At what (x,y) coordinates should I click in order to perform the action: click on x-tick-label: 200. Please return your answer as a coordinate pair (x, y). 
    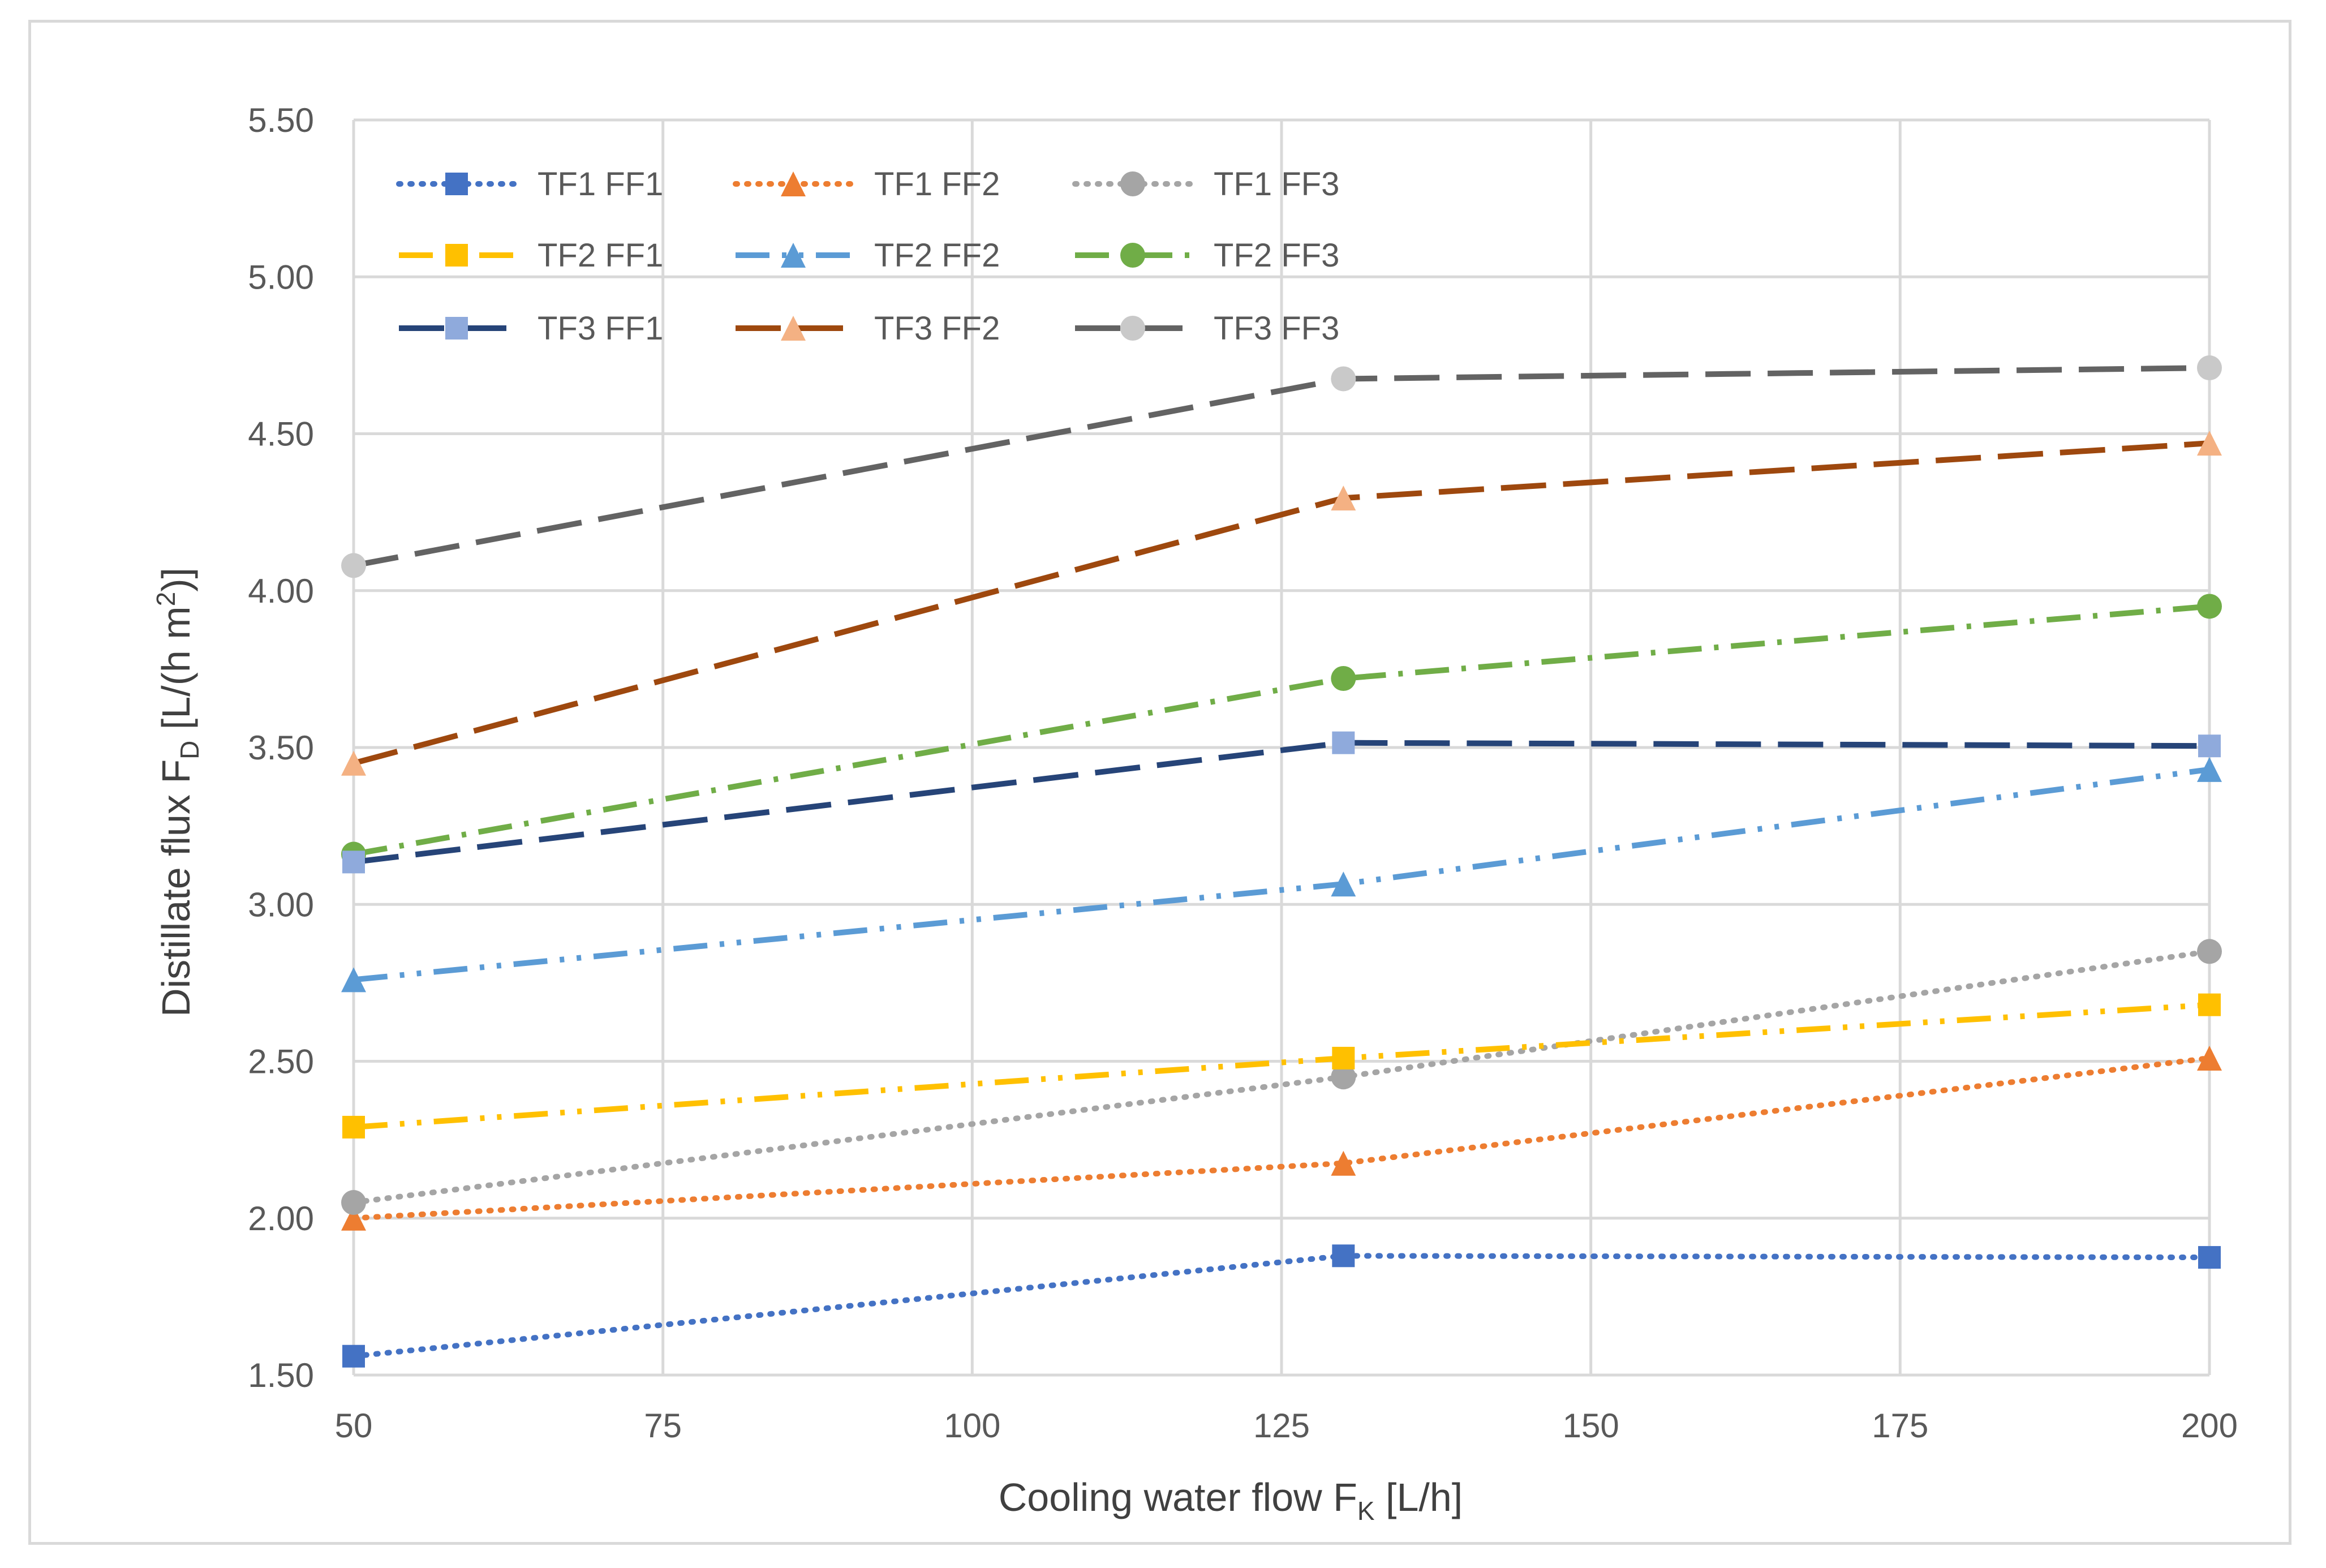
    Looking at the image, I should click on (2210, 1426).